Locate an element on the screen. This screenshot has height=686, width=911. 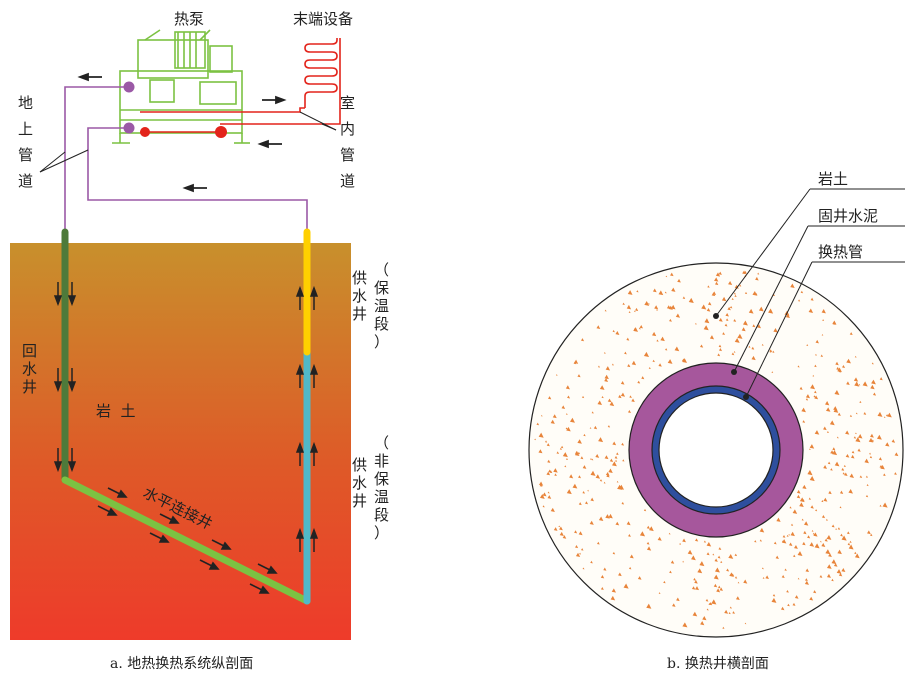
ground-pipe-supply is located at coordinates (197, 179).